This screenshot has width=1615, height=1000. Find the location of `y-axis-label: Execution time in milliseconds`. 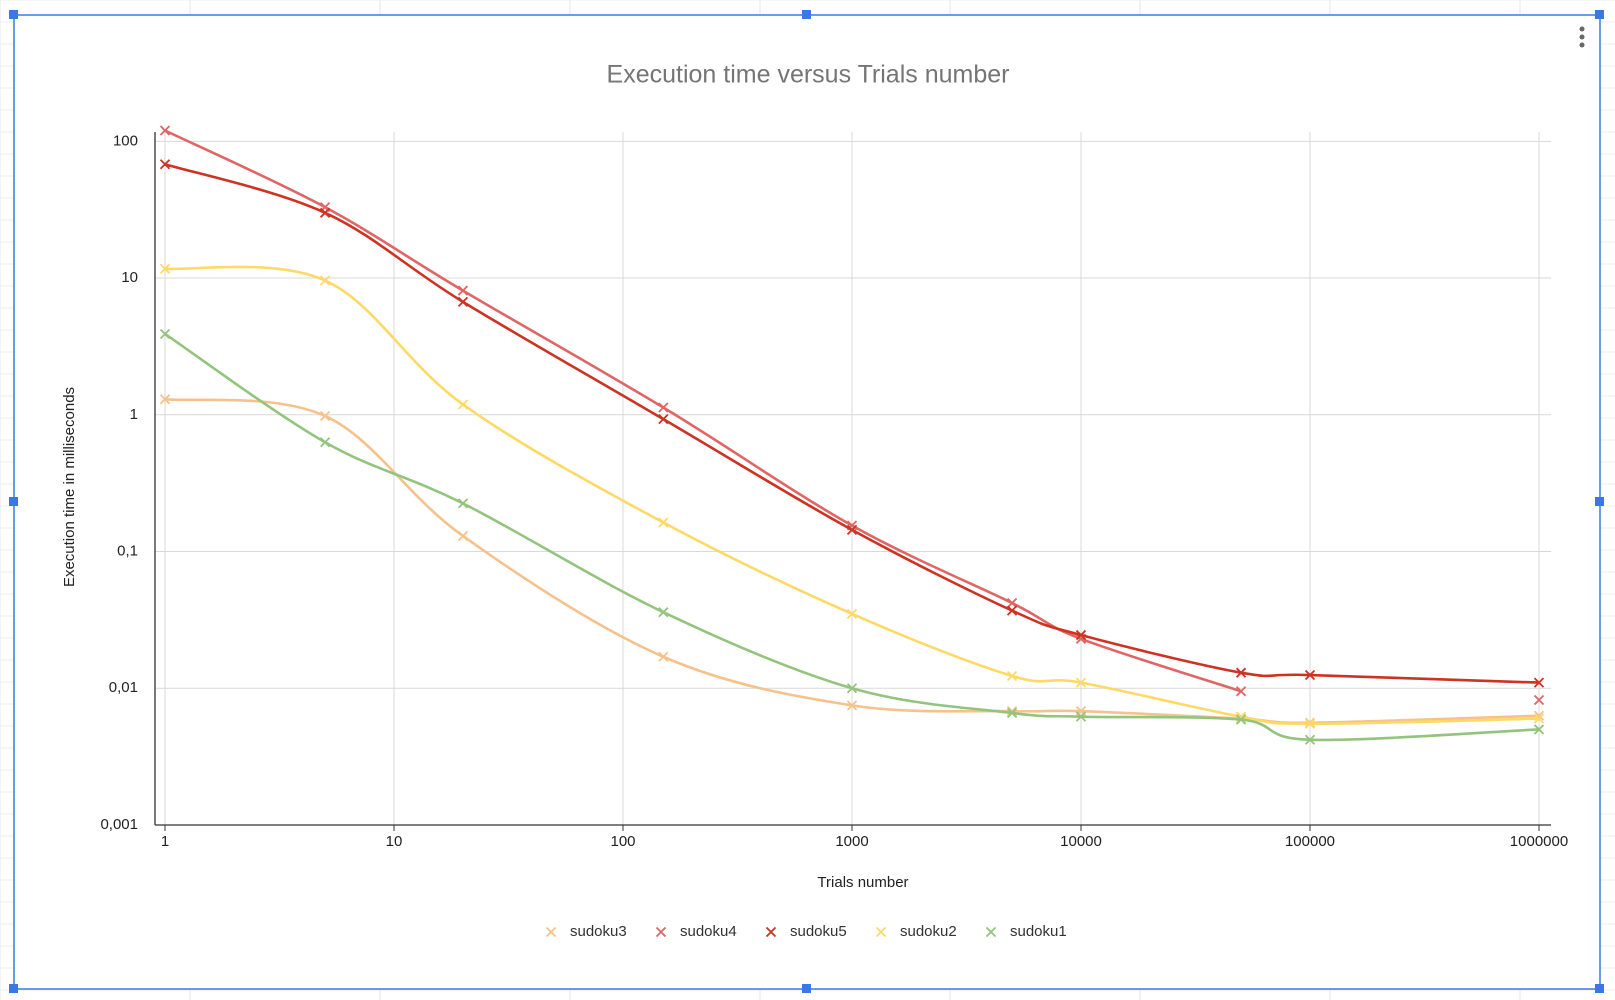

y-axis-label: Execution time in milliseconds is located at coordinates (69, 487).